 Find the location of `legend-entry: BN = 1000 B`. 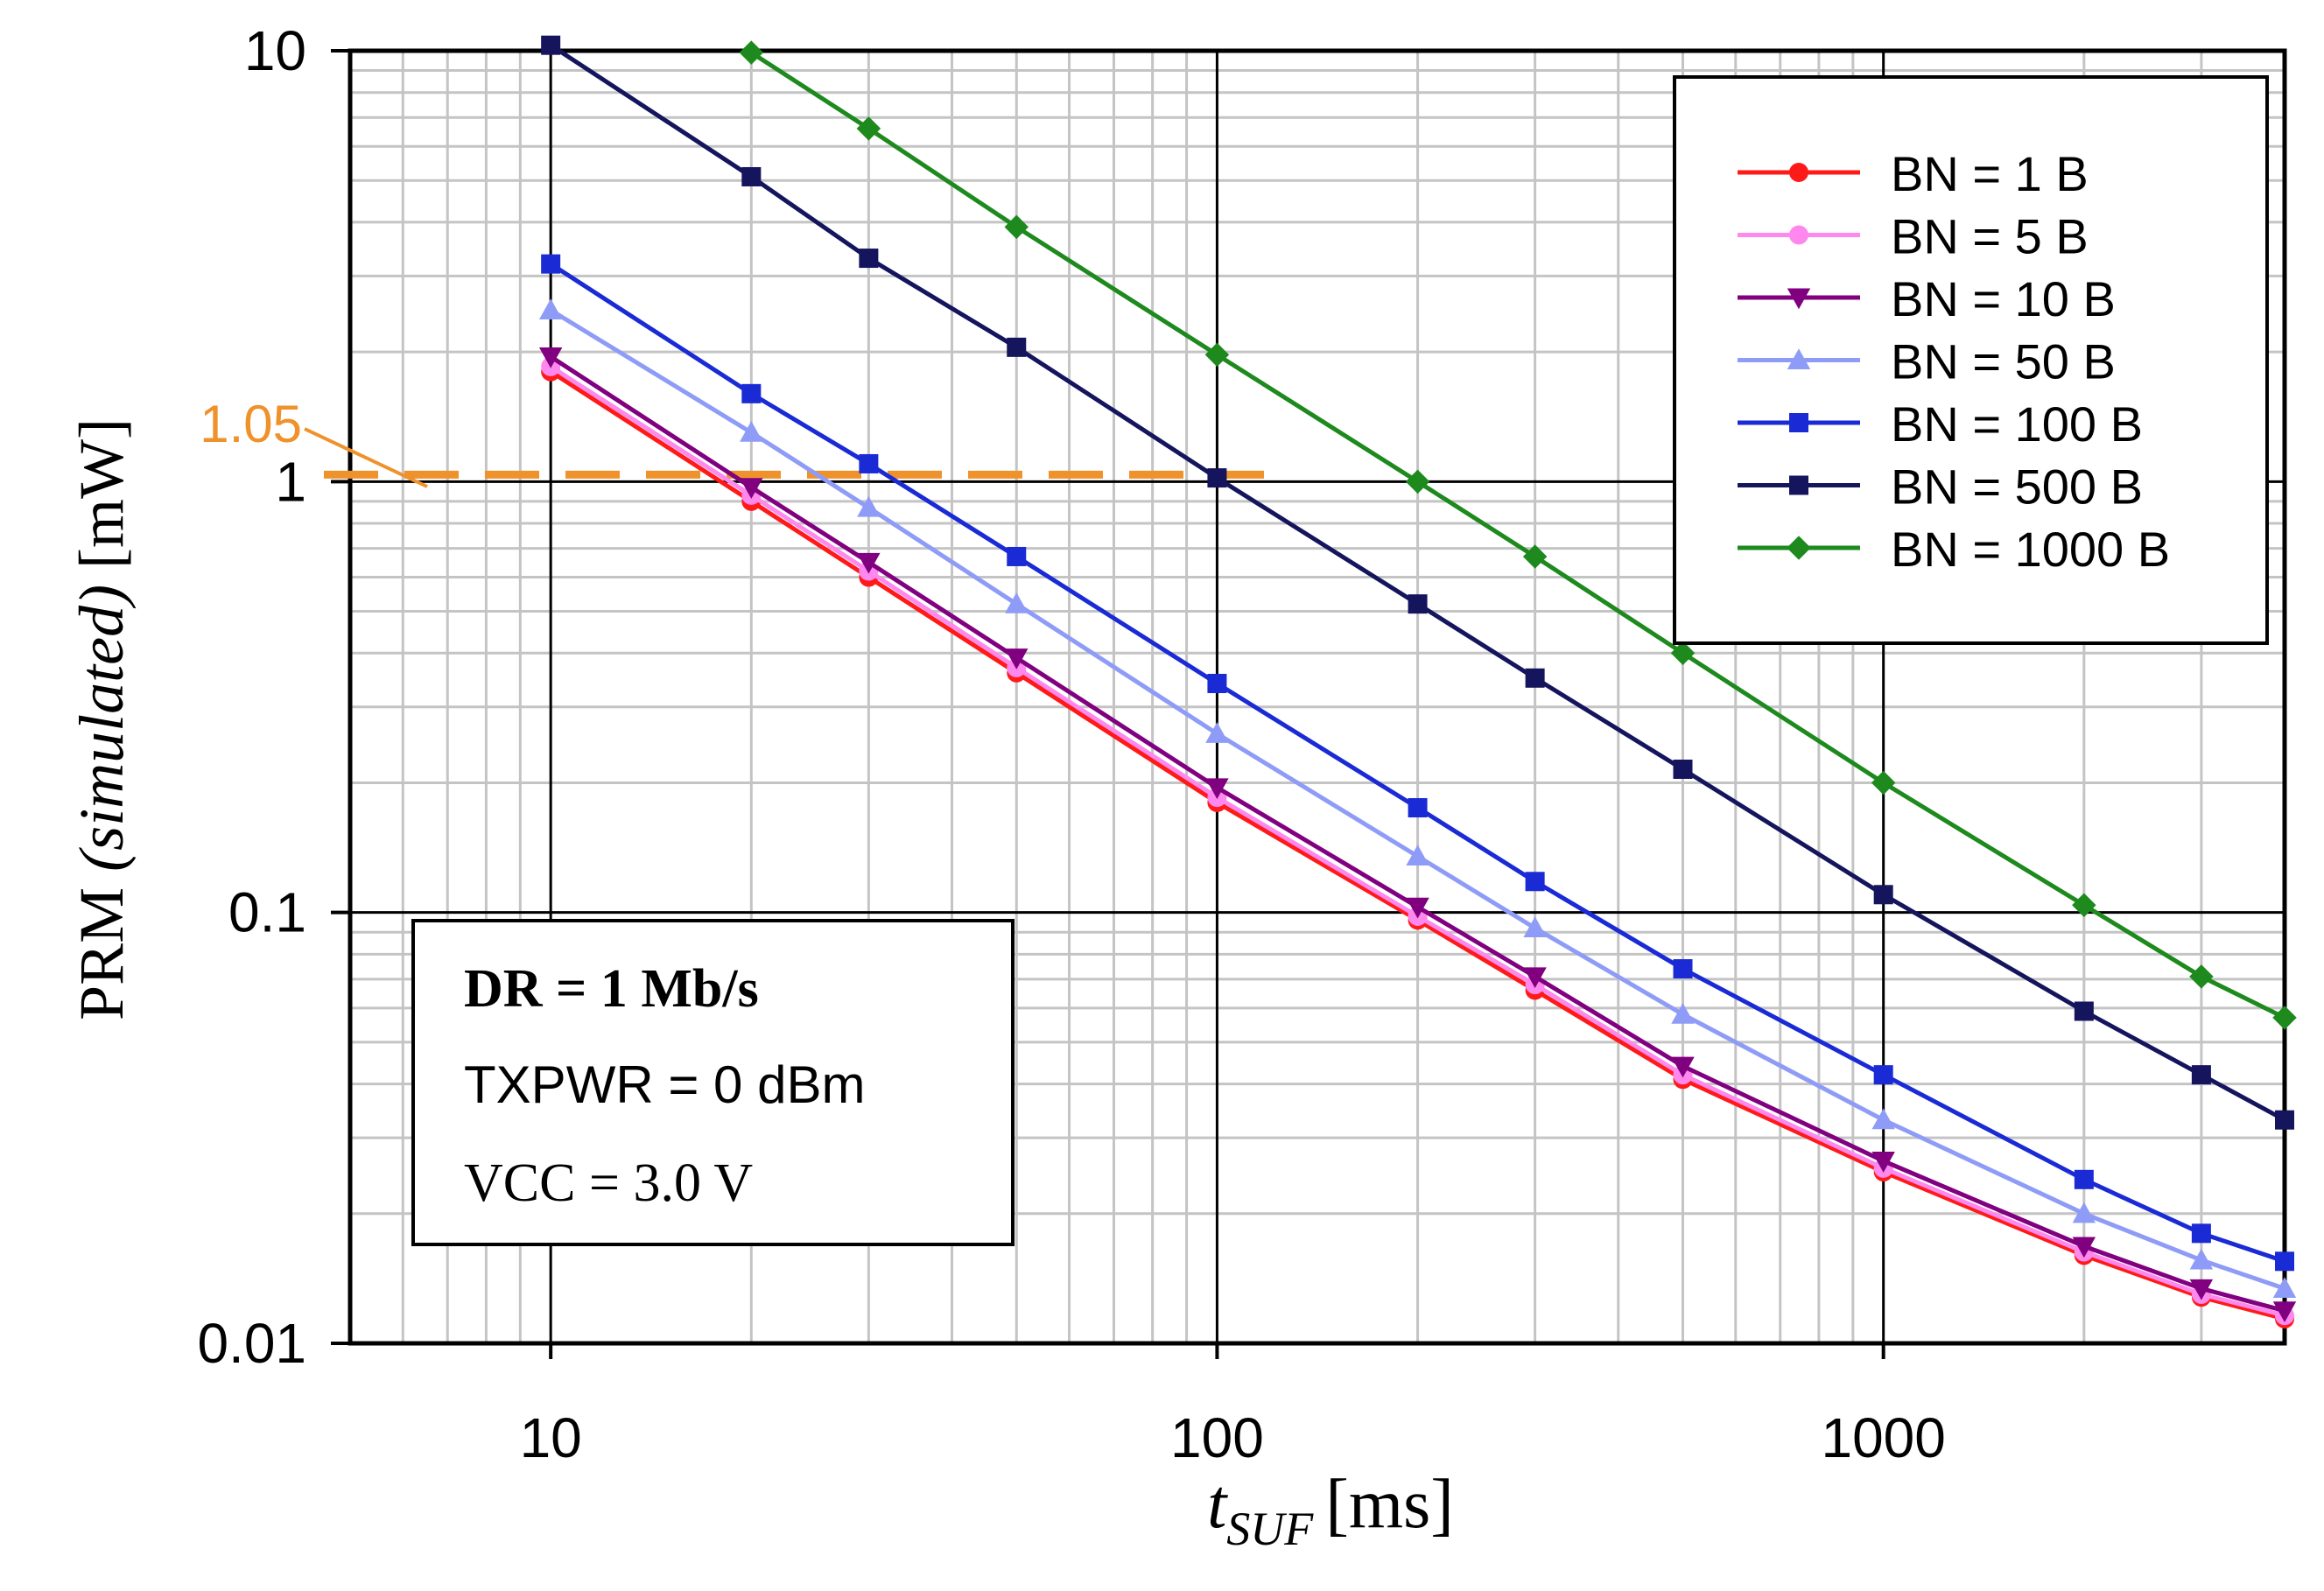

legend-entry: BN = 1000 B is located at coordinates (1954, 549).